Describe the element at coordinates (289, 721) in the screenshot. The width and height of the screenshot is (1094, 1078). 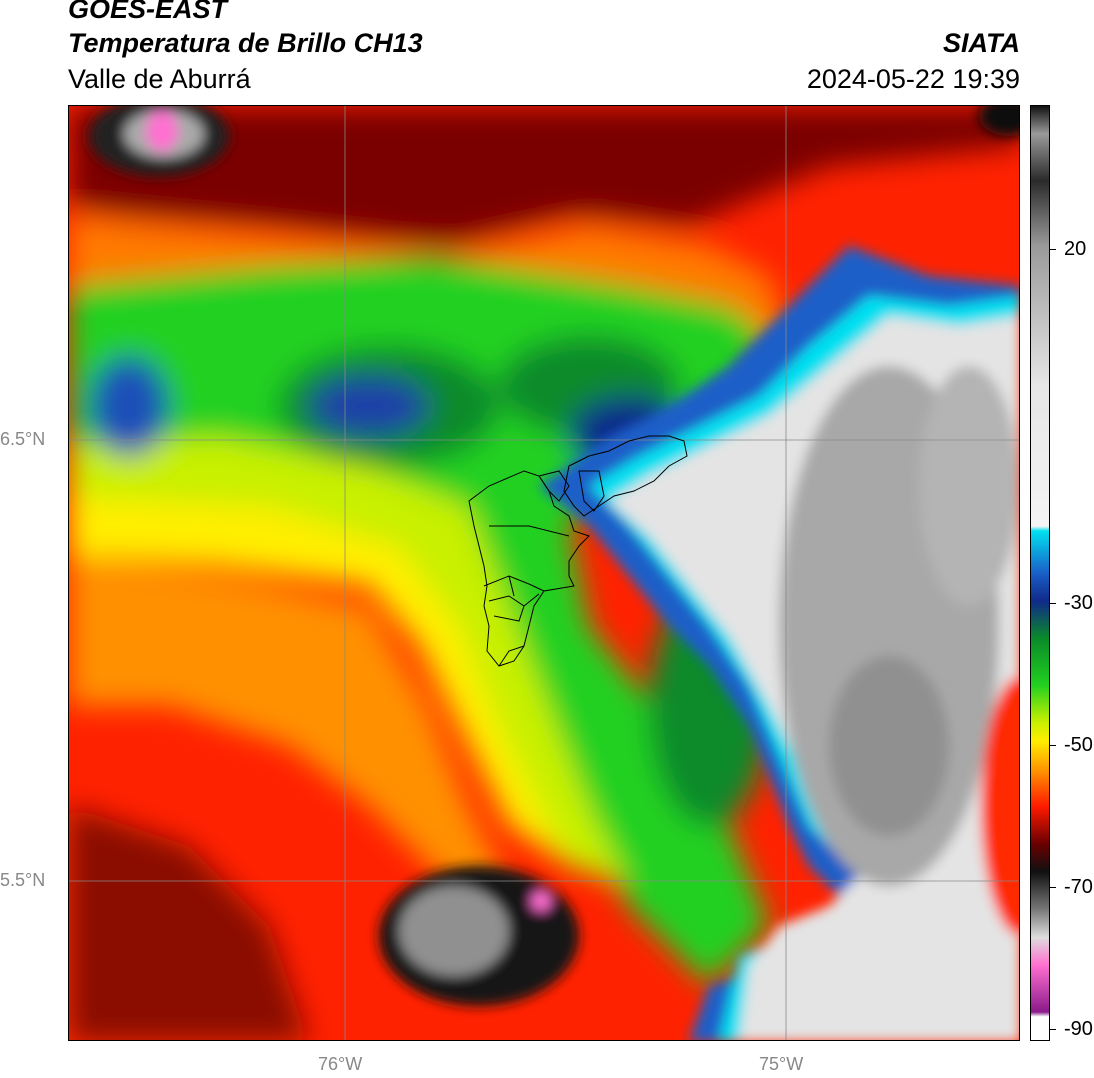
I see `orange-region-southwest` at that location.